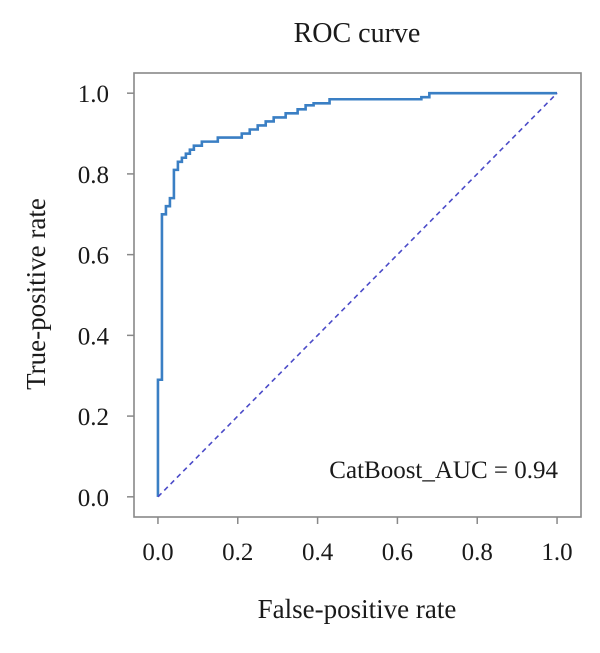 This screenshot has width=600, height=653. What do you see at coordinates (93, 498) in the screenshot?
I see `y-tick-label: 0.0` at bounding box center [93, 498].